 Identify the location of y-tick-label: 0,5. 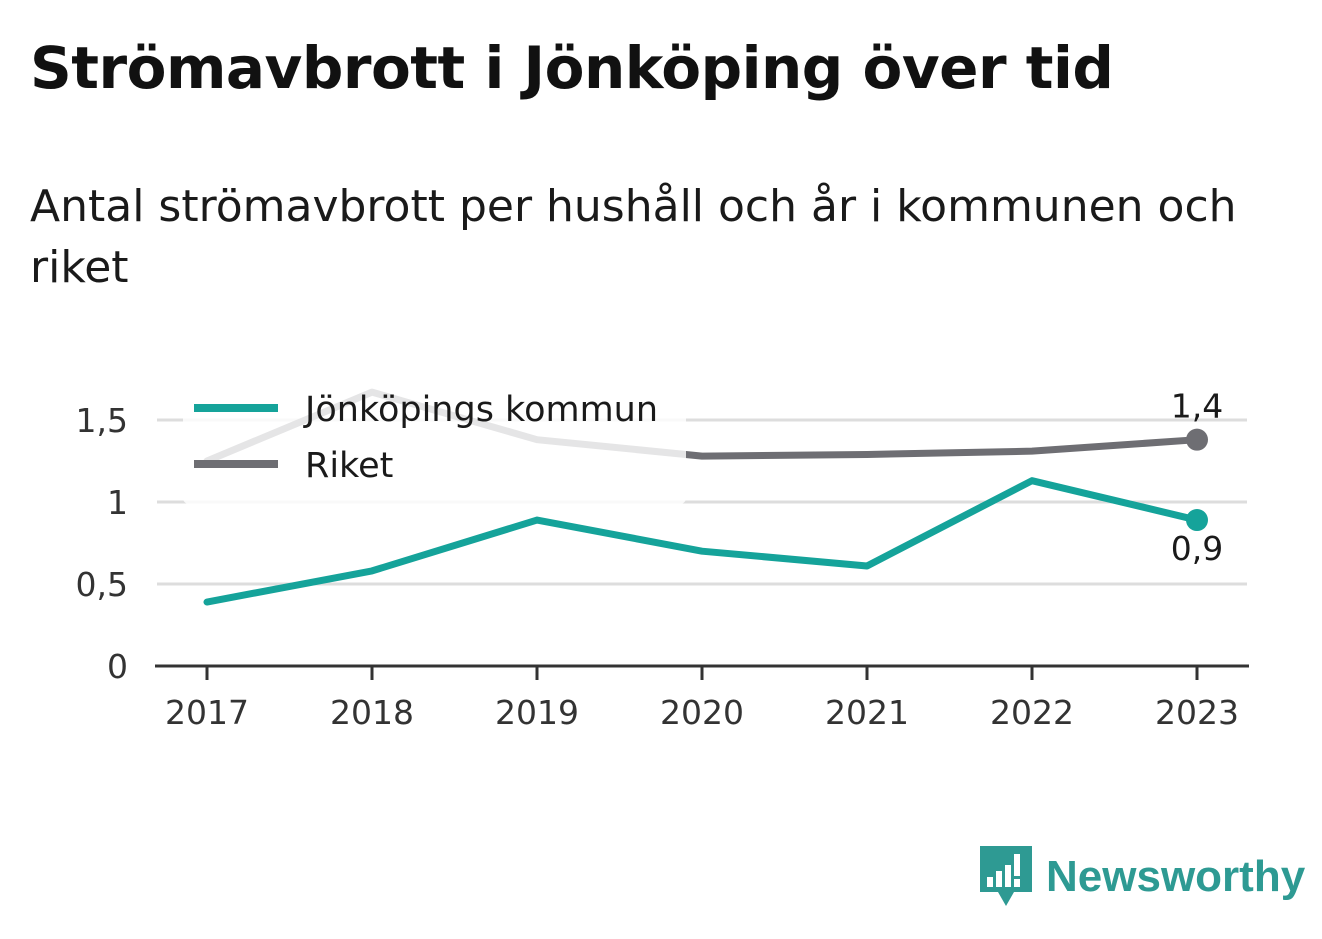
(102, 584).